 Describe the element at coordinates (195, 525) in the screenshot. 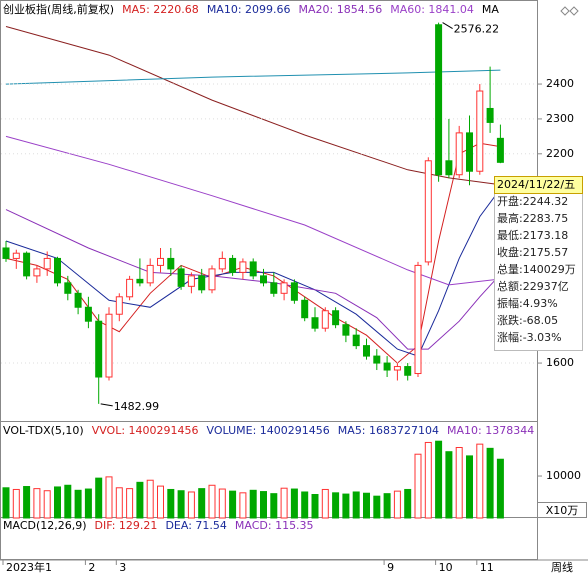

I see `header-item: DEA: 71.54` at that location.